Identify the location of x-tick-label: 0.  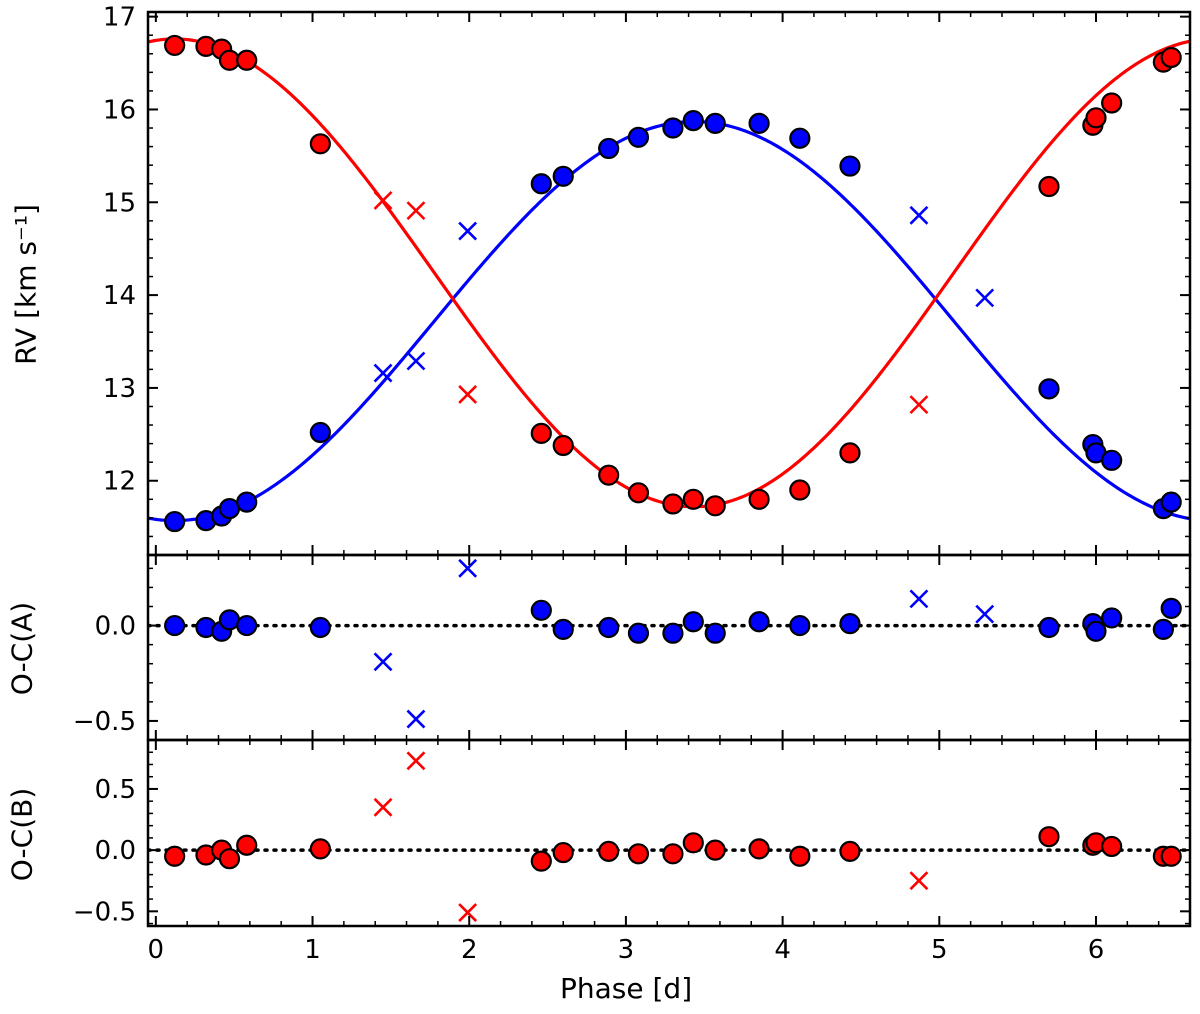
(156, 950).